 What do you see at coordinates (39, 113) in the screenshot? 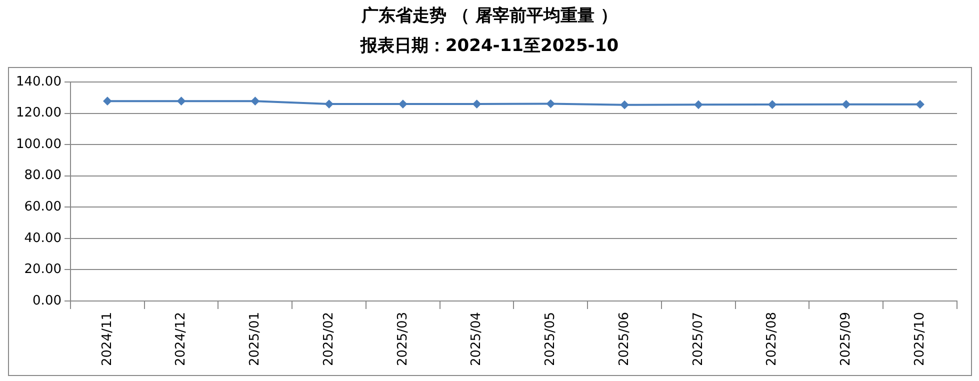
I see `y-tick-label: 120.00` at bounding box center [39, 113].